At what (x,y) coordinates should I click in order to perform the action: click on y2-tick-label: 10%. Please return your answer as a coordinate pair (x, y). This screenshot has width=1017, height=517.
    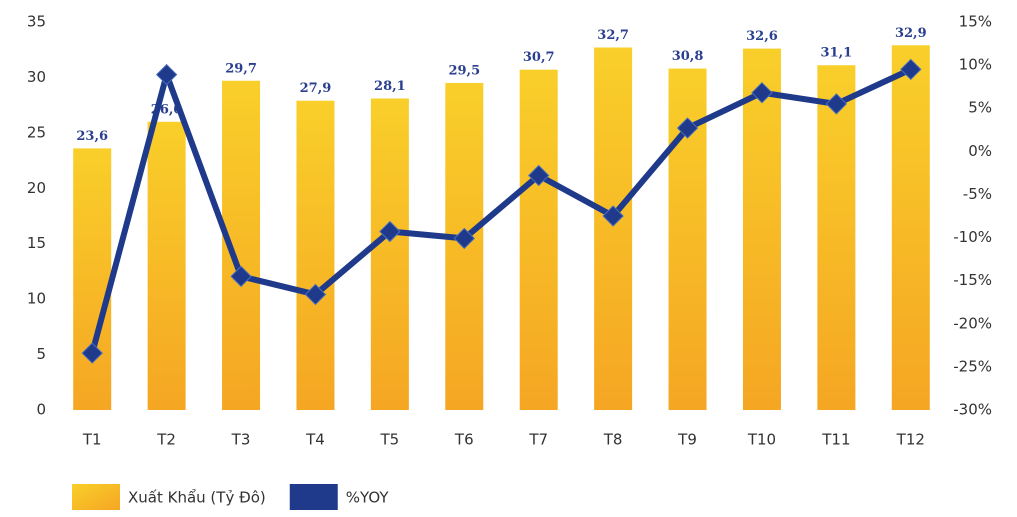
    Looking at the image, I should click on (975, 65).